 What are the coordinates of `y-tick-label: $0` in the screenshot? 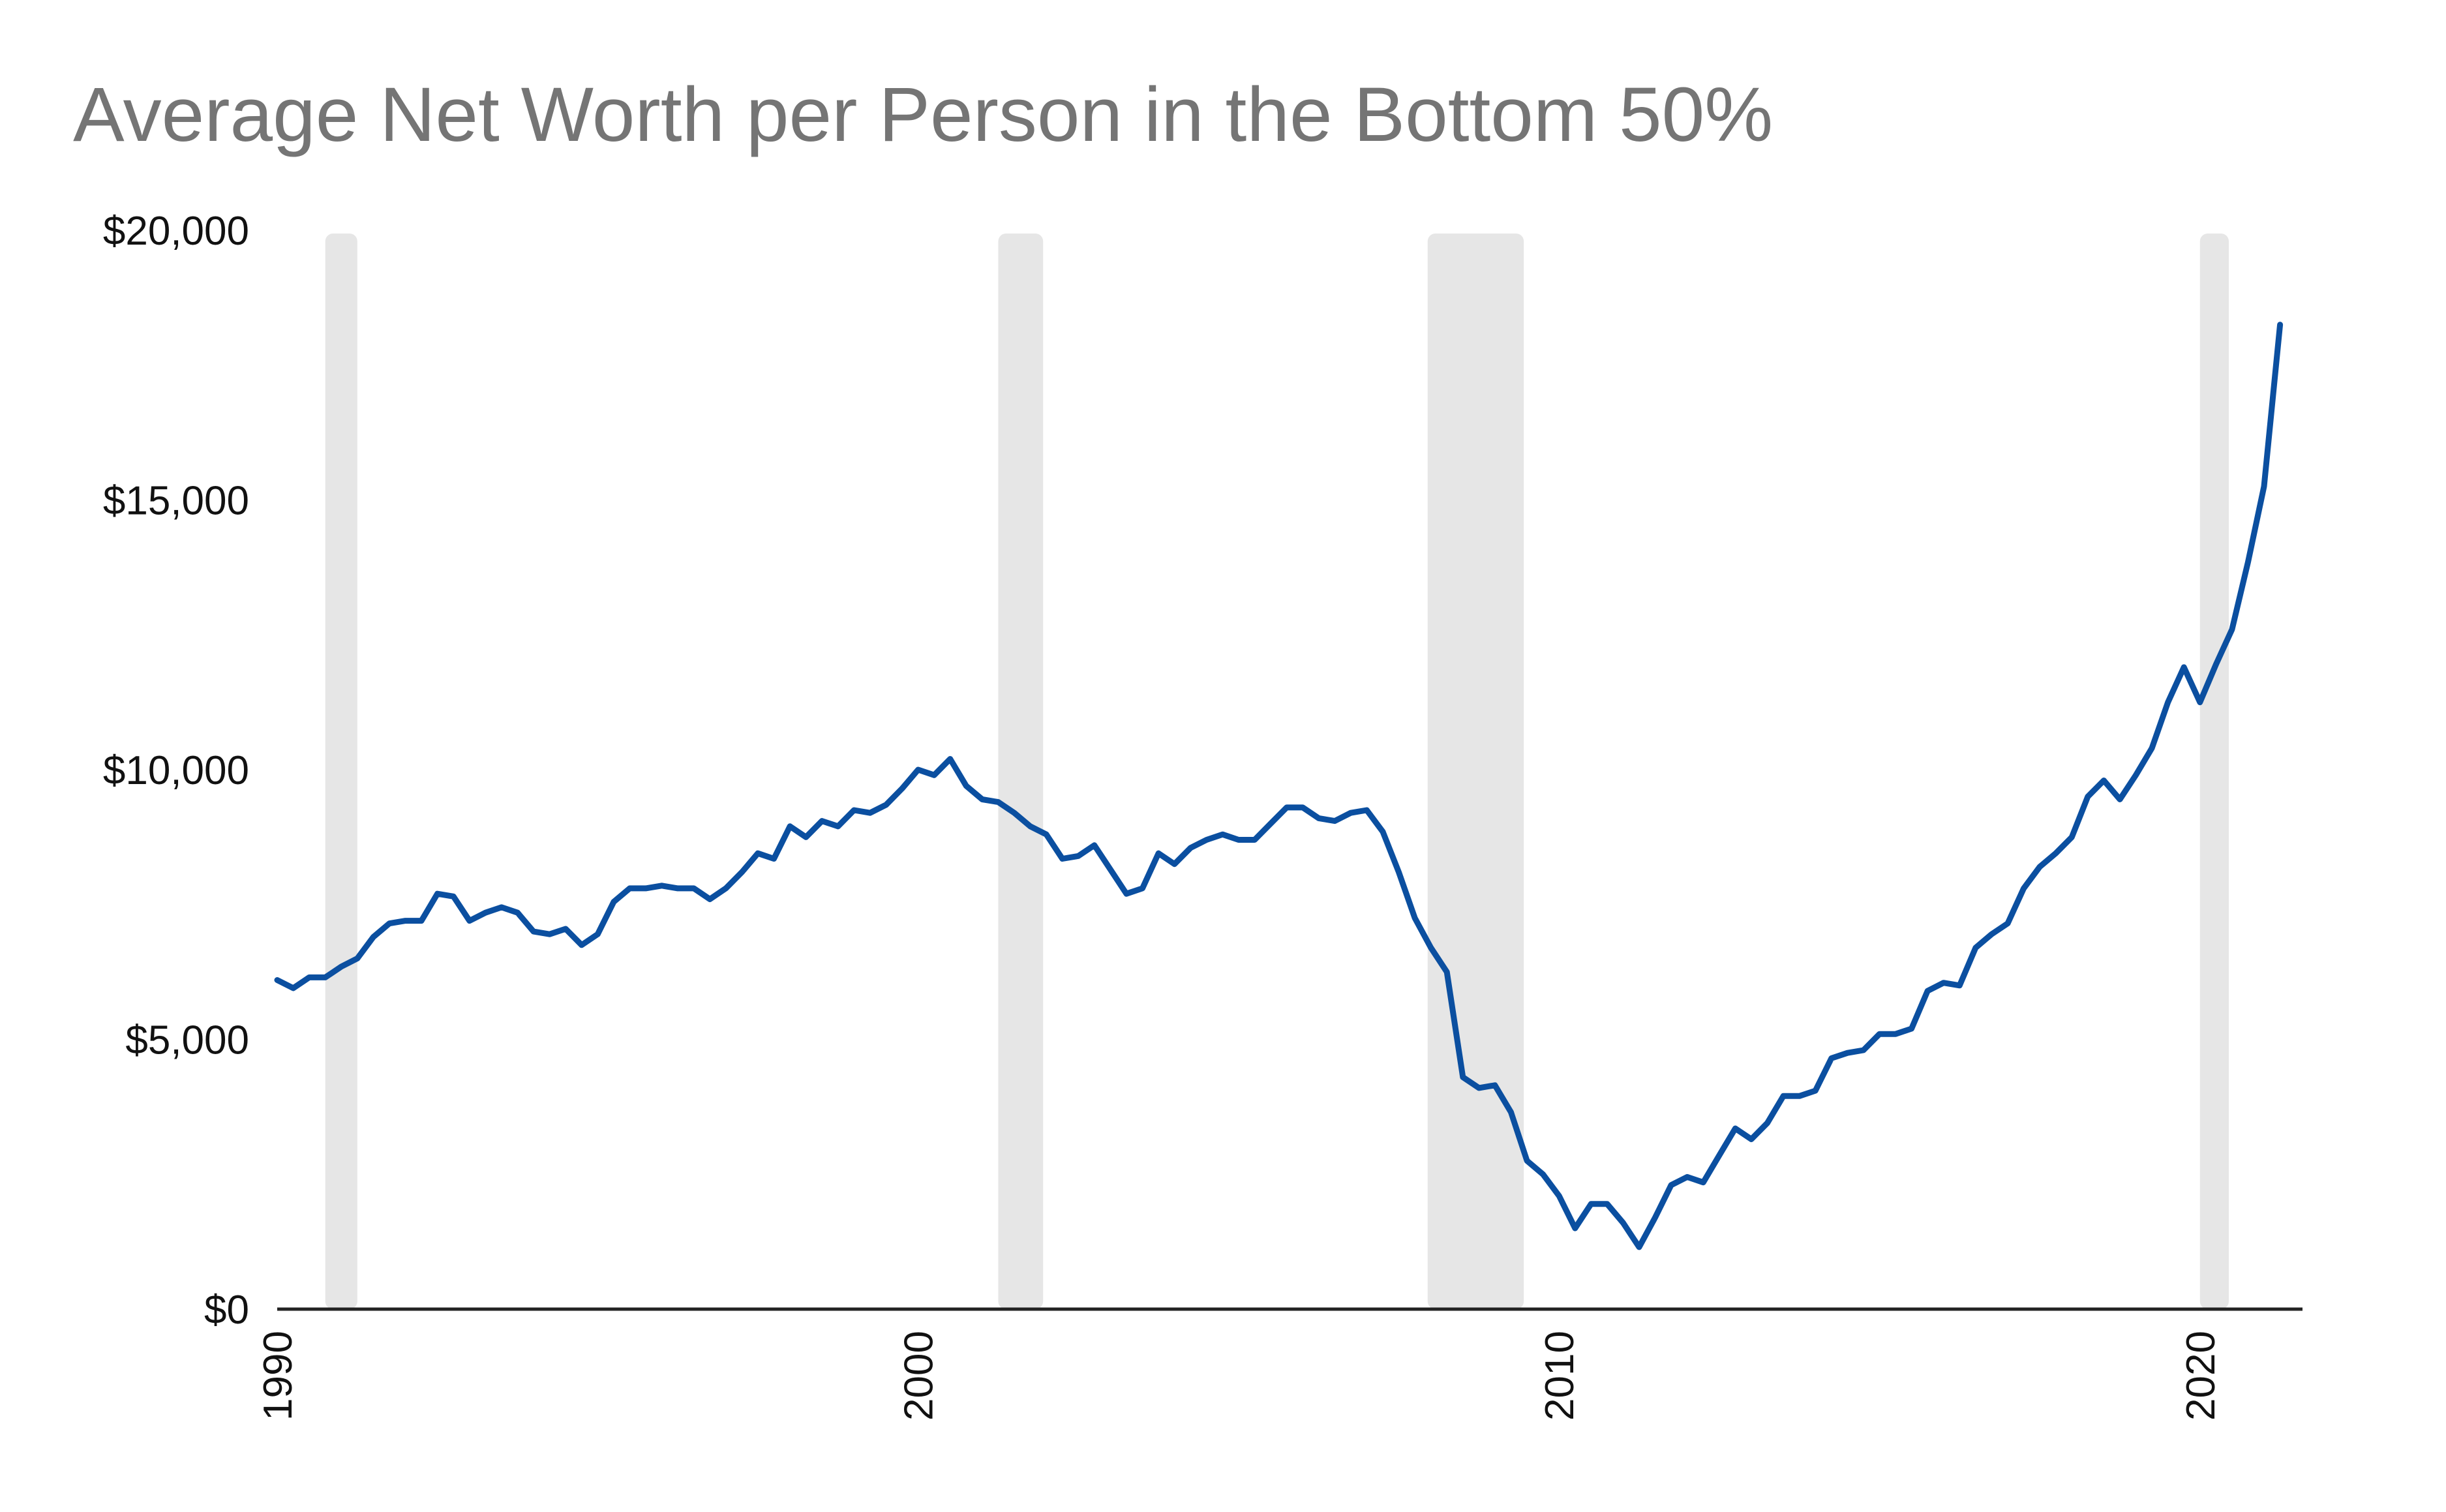 It's located at (226, 1310).